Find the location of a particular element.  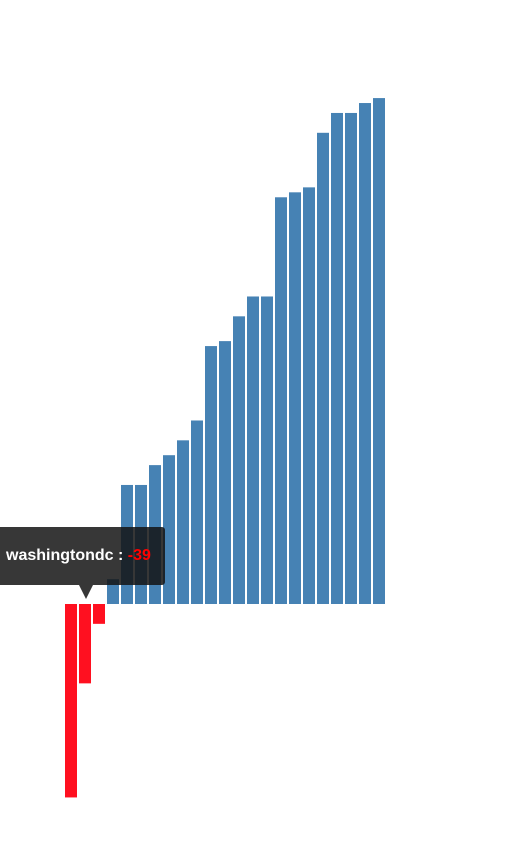

tooltip: washingtondc : -39 is located at coordinates (82, 556).